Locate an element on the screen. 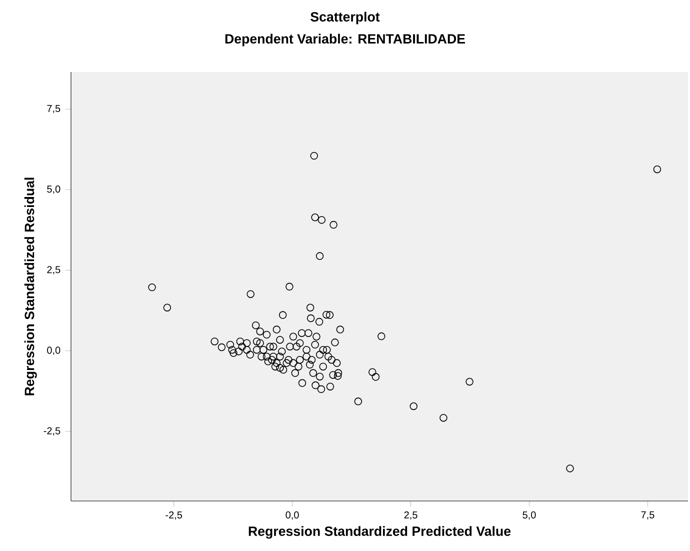 The image size is (690, 551). y-tick-label: 5,0 is located at coordinates (53, 190).